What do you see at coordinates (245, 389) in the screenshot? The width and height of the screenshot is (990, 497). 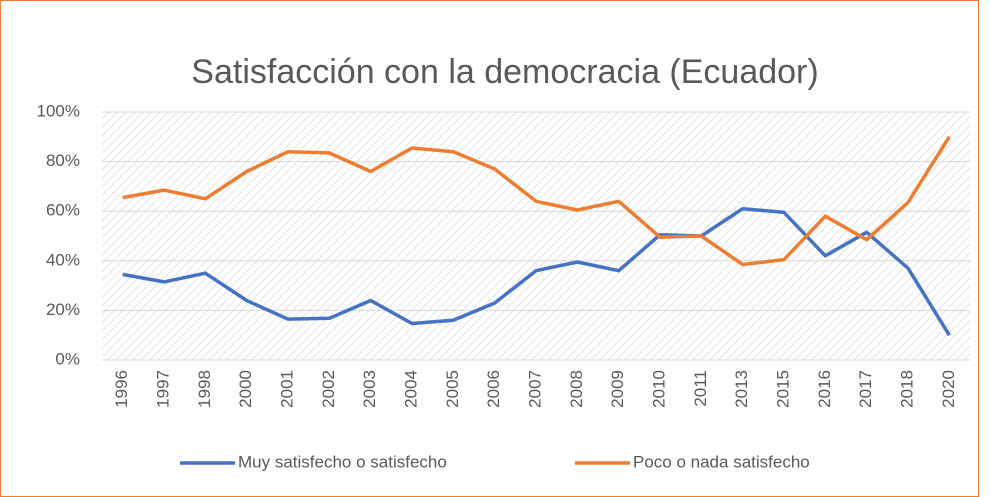 I see `x-tick-label: 2000` at bounding box center [245, 389].